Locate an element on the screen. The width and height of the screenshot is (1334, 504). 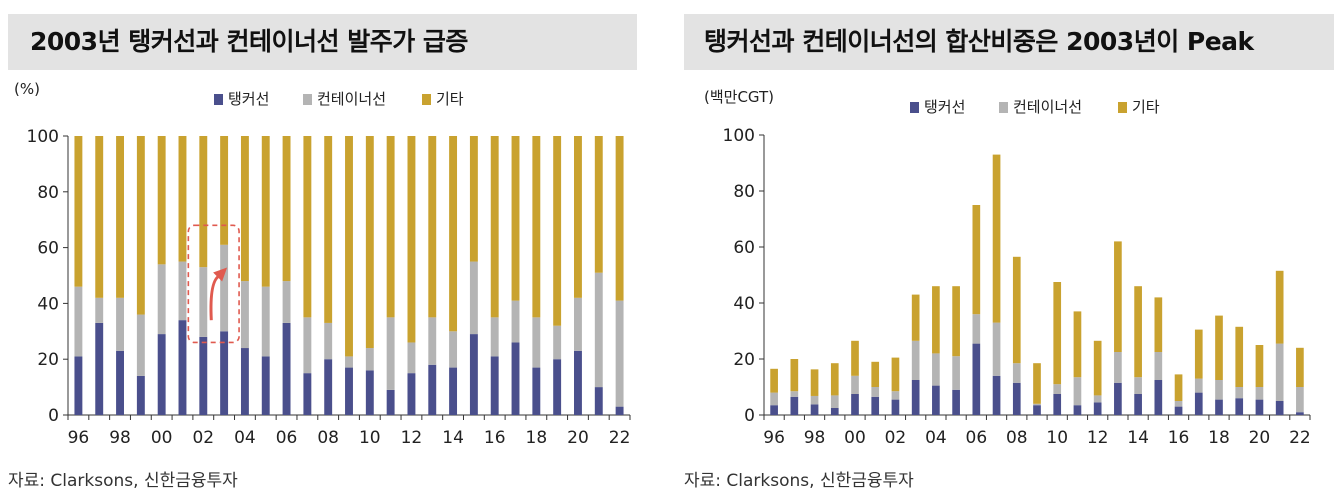
right-source-note: 자료: Clarksons, 신한금융투자 is located at coordinates (799, 481).